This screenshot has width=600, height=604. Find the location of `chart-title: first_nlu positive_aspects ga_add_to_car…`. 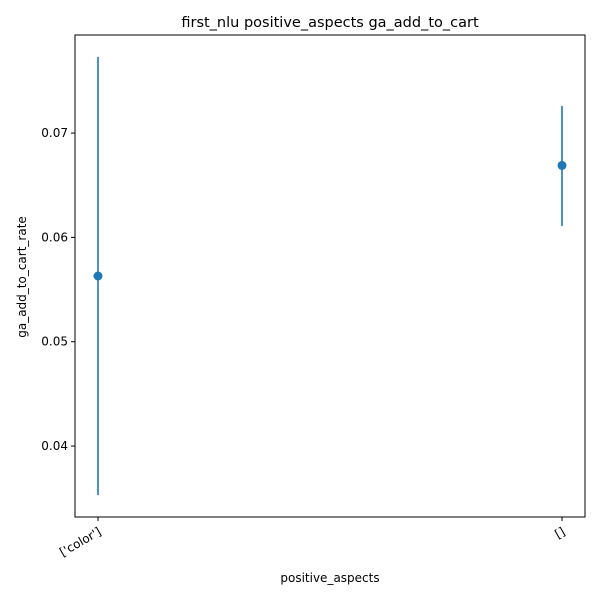

chart-title: first_nlu positive_aspects ga_add_to_car… is located at coordinates (330, 23).